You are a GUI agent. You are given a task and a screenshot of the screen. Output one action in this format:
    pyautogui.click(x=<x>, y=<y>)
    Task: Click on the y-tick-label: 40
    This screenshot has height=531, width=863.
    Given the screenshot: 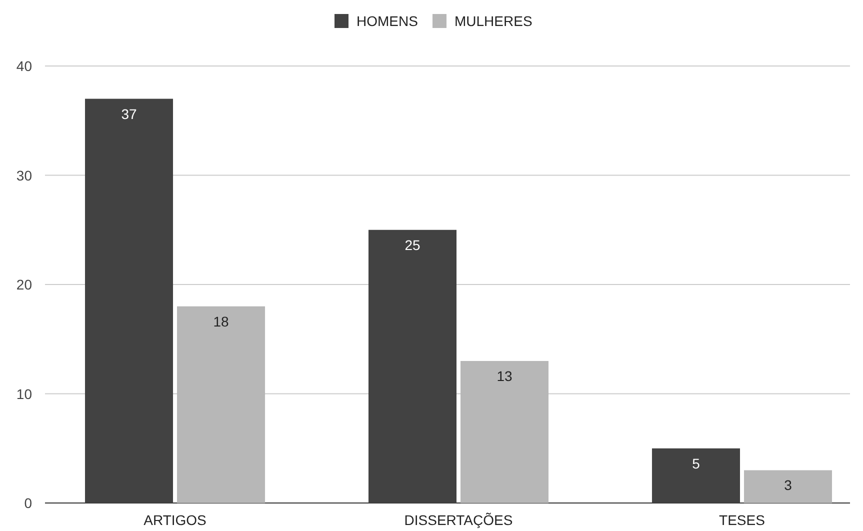 What is the action you would take?
    pyautogui.click(x=24, y=66)
    